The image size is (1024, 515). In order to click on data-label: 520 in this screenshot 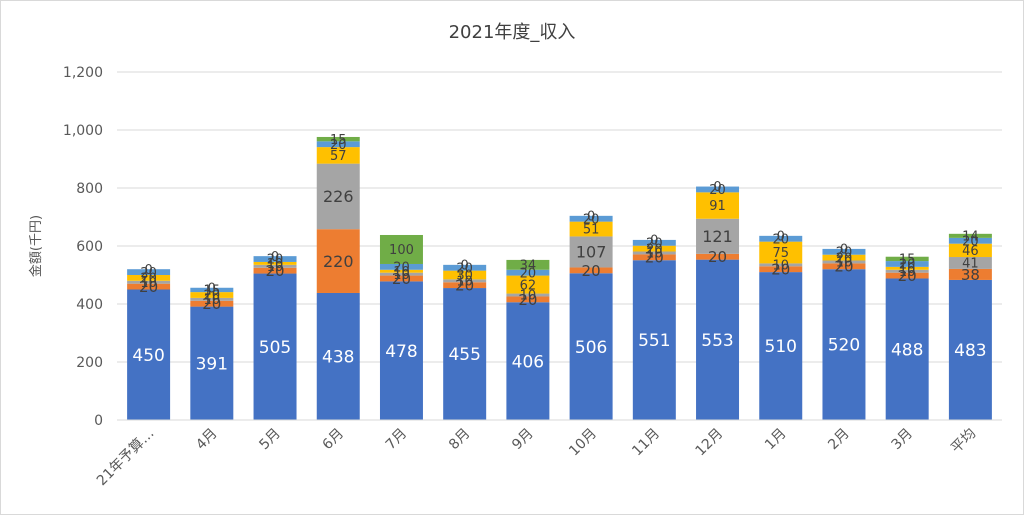, I will do `click(844, 346)`.